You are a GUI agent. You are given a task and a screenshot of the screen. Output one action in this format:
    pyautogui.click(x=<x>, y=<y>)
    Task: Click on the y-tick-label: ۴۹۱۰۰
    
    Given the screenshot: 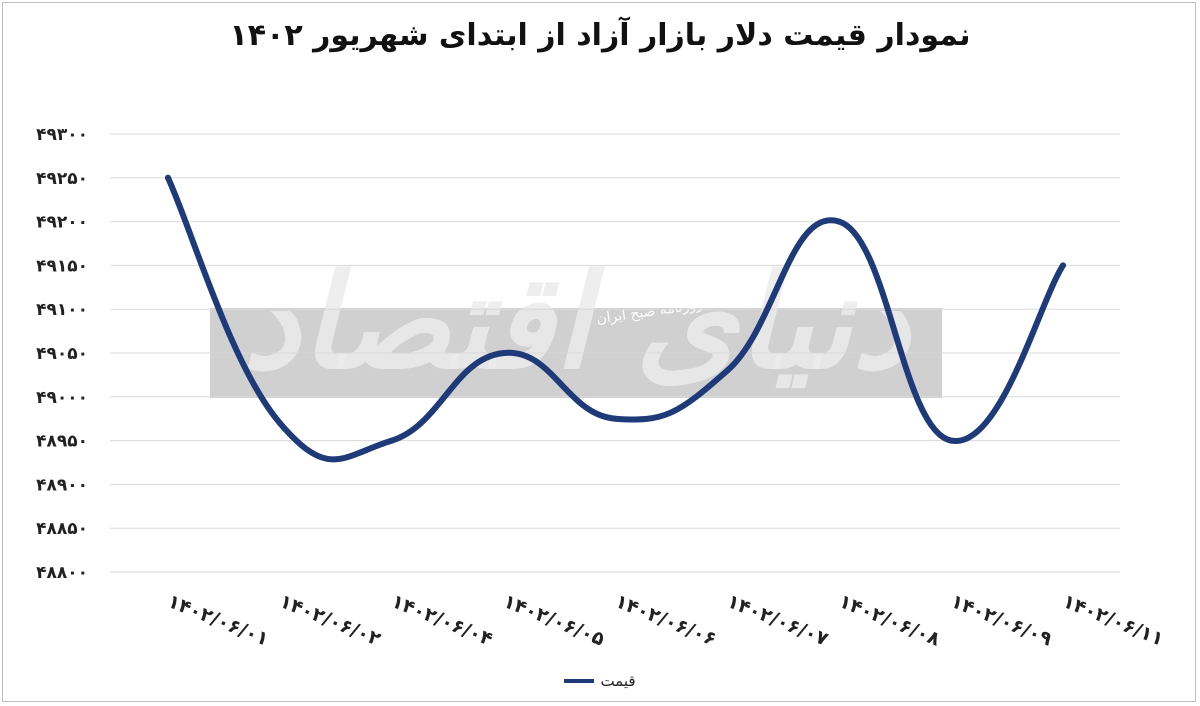 What is the action you would take?
    pyautogui.click(x=62, y=310)
    